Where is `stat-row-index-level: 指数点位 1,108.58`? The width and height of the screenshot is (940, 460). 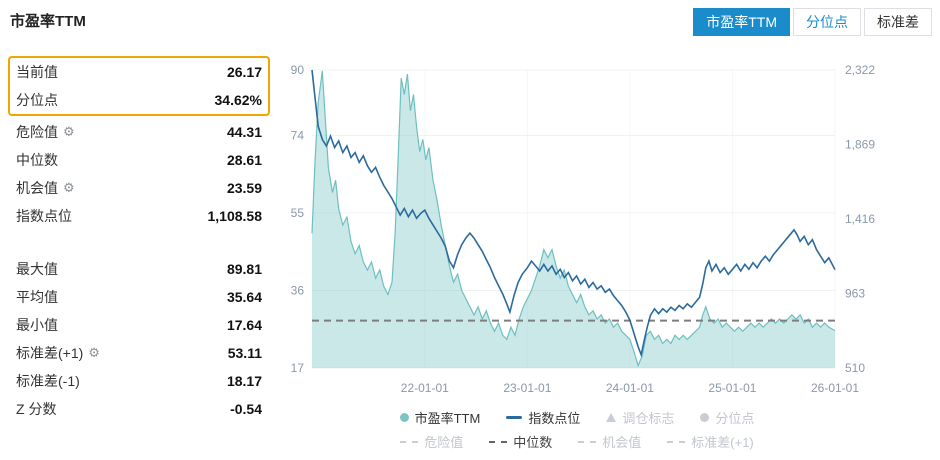
stat-row-index-level: 指数点位 1,108.58 is located at coordinates (139, 216).